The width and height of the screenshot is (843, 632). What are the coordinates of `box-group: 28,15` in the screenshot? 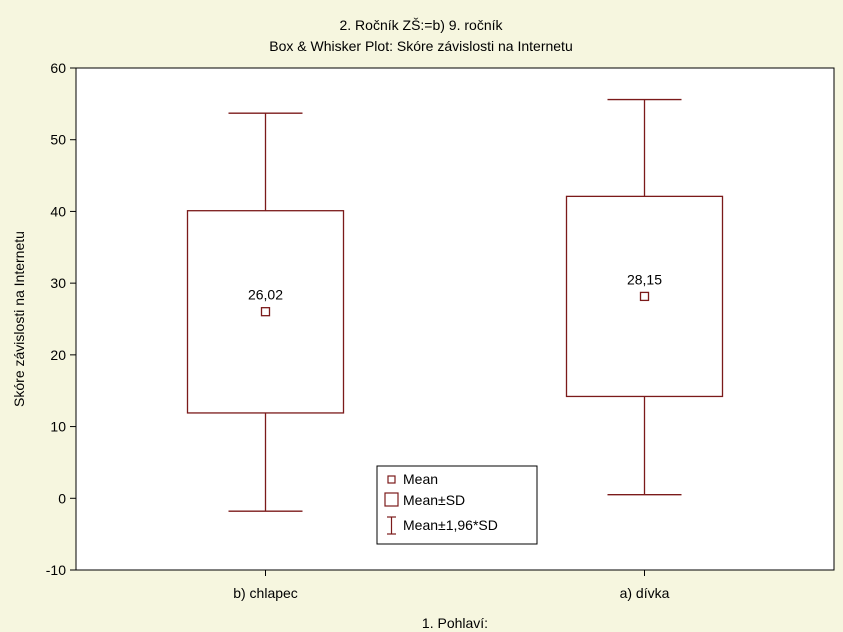 It's located at (644, 297).